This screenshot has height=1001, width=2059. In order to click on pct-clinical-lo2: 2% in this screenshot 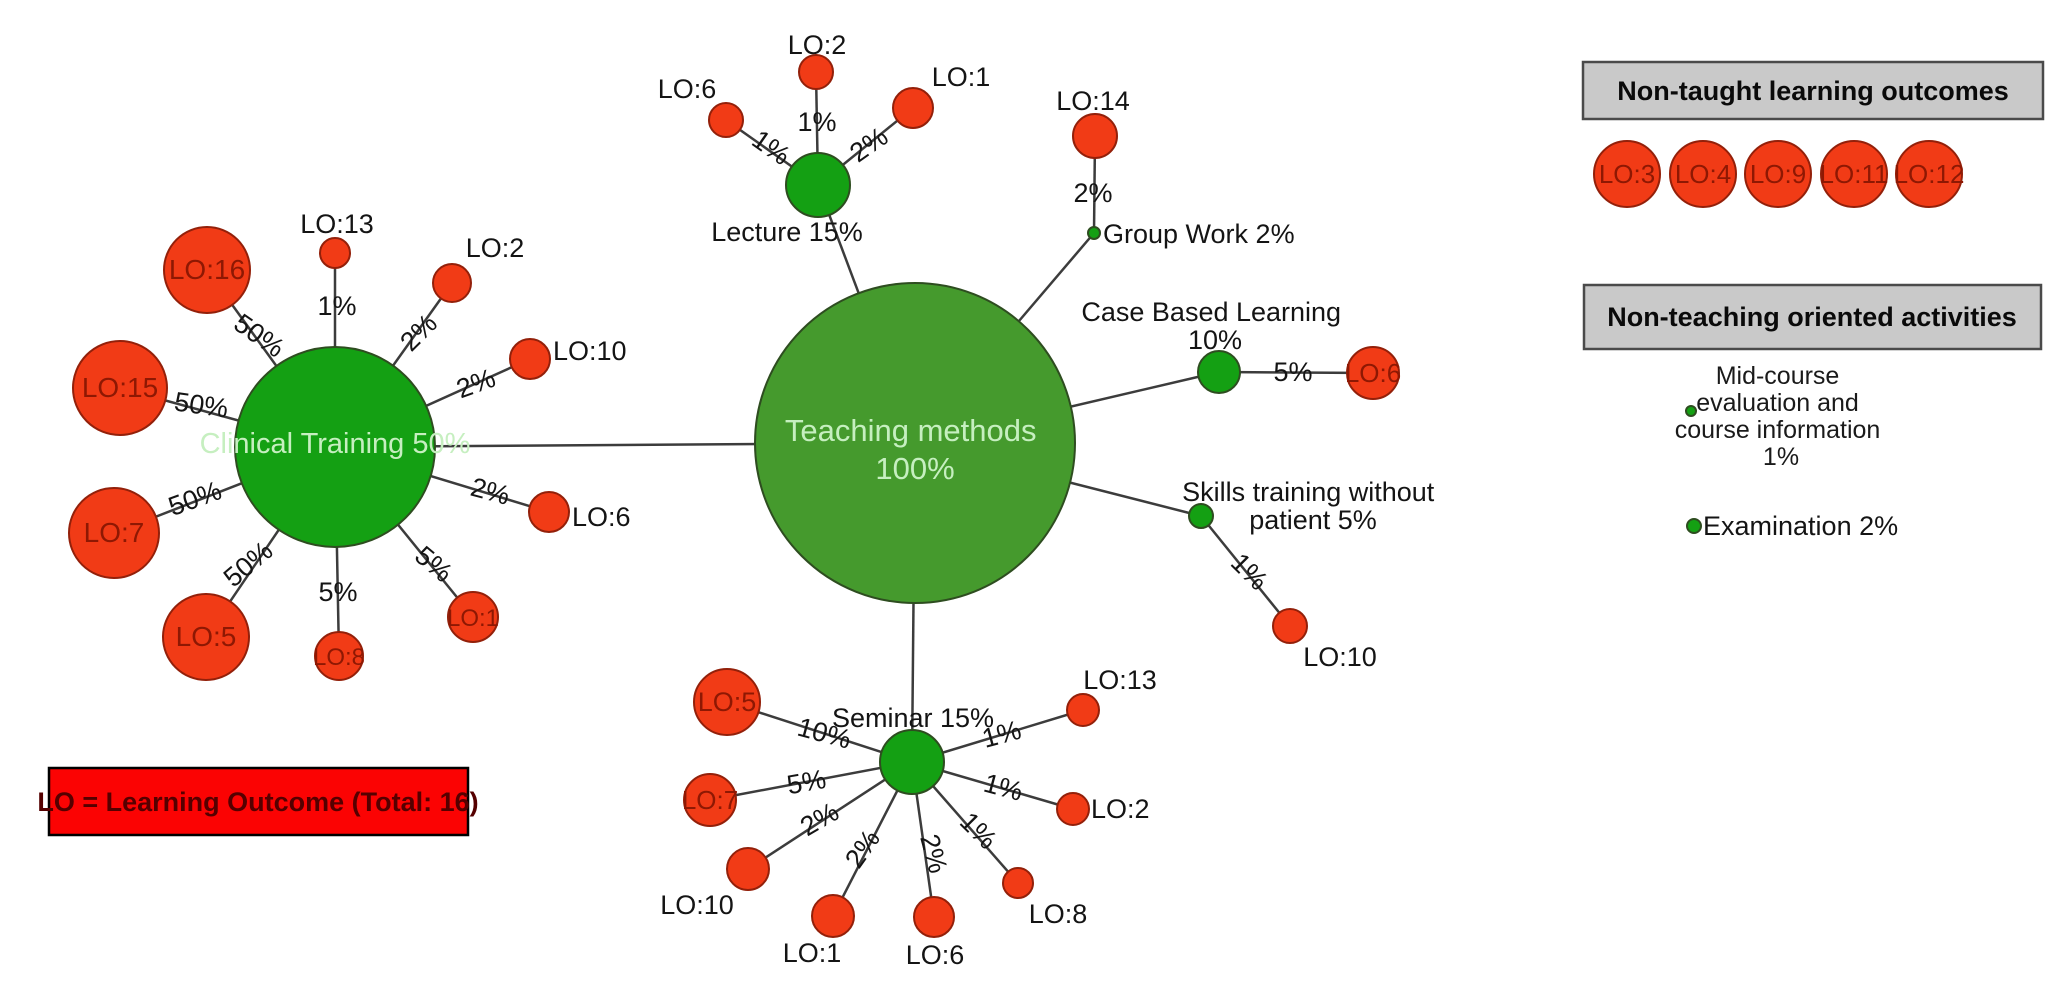, I will do `click(418, 332)`.